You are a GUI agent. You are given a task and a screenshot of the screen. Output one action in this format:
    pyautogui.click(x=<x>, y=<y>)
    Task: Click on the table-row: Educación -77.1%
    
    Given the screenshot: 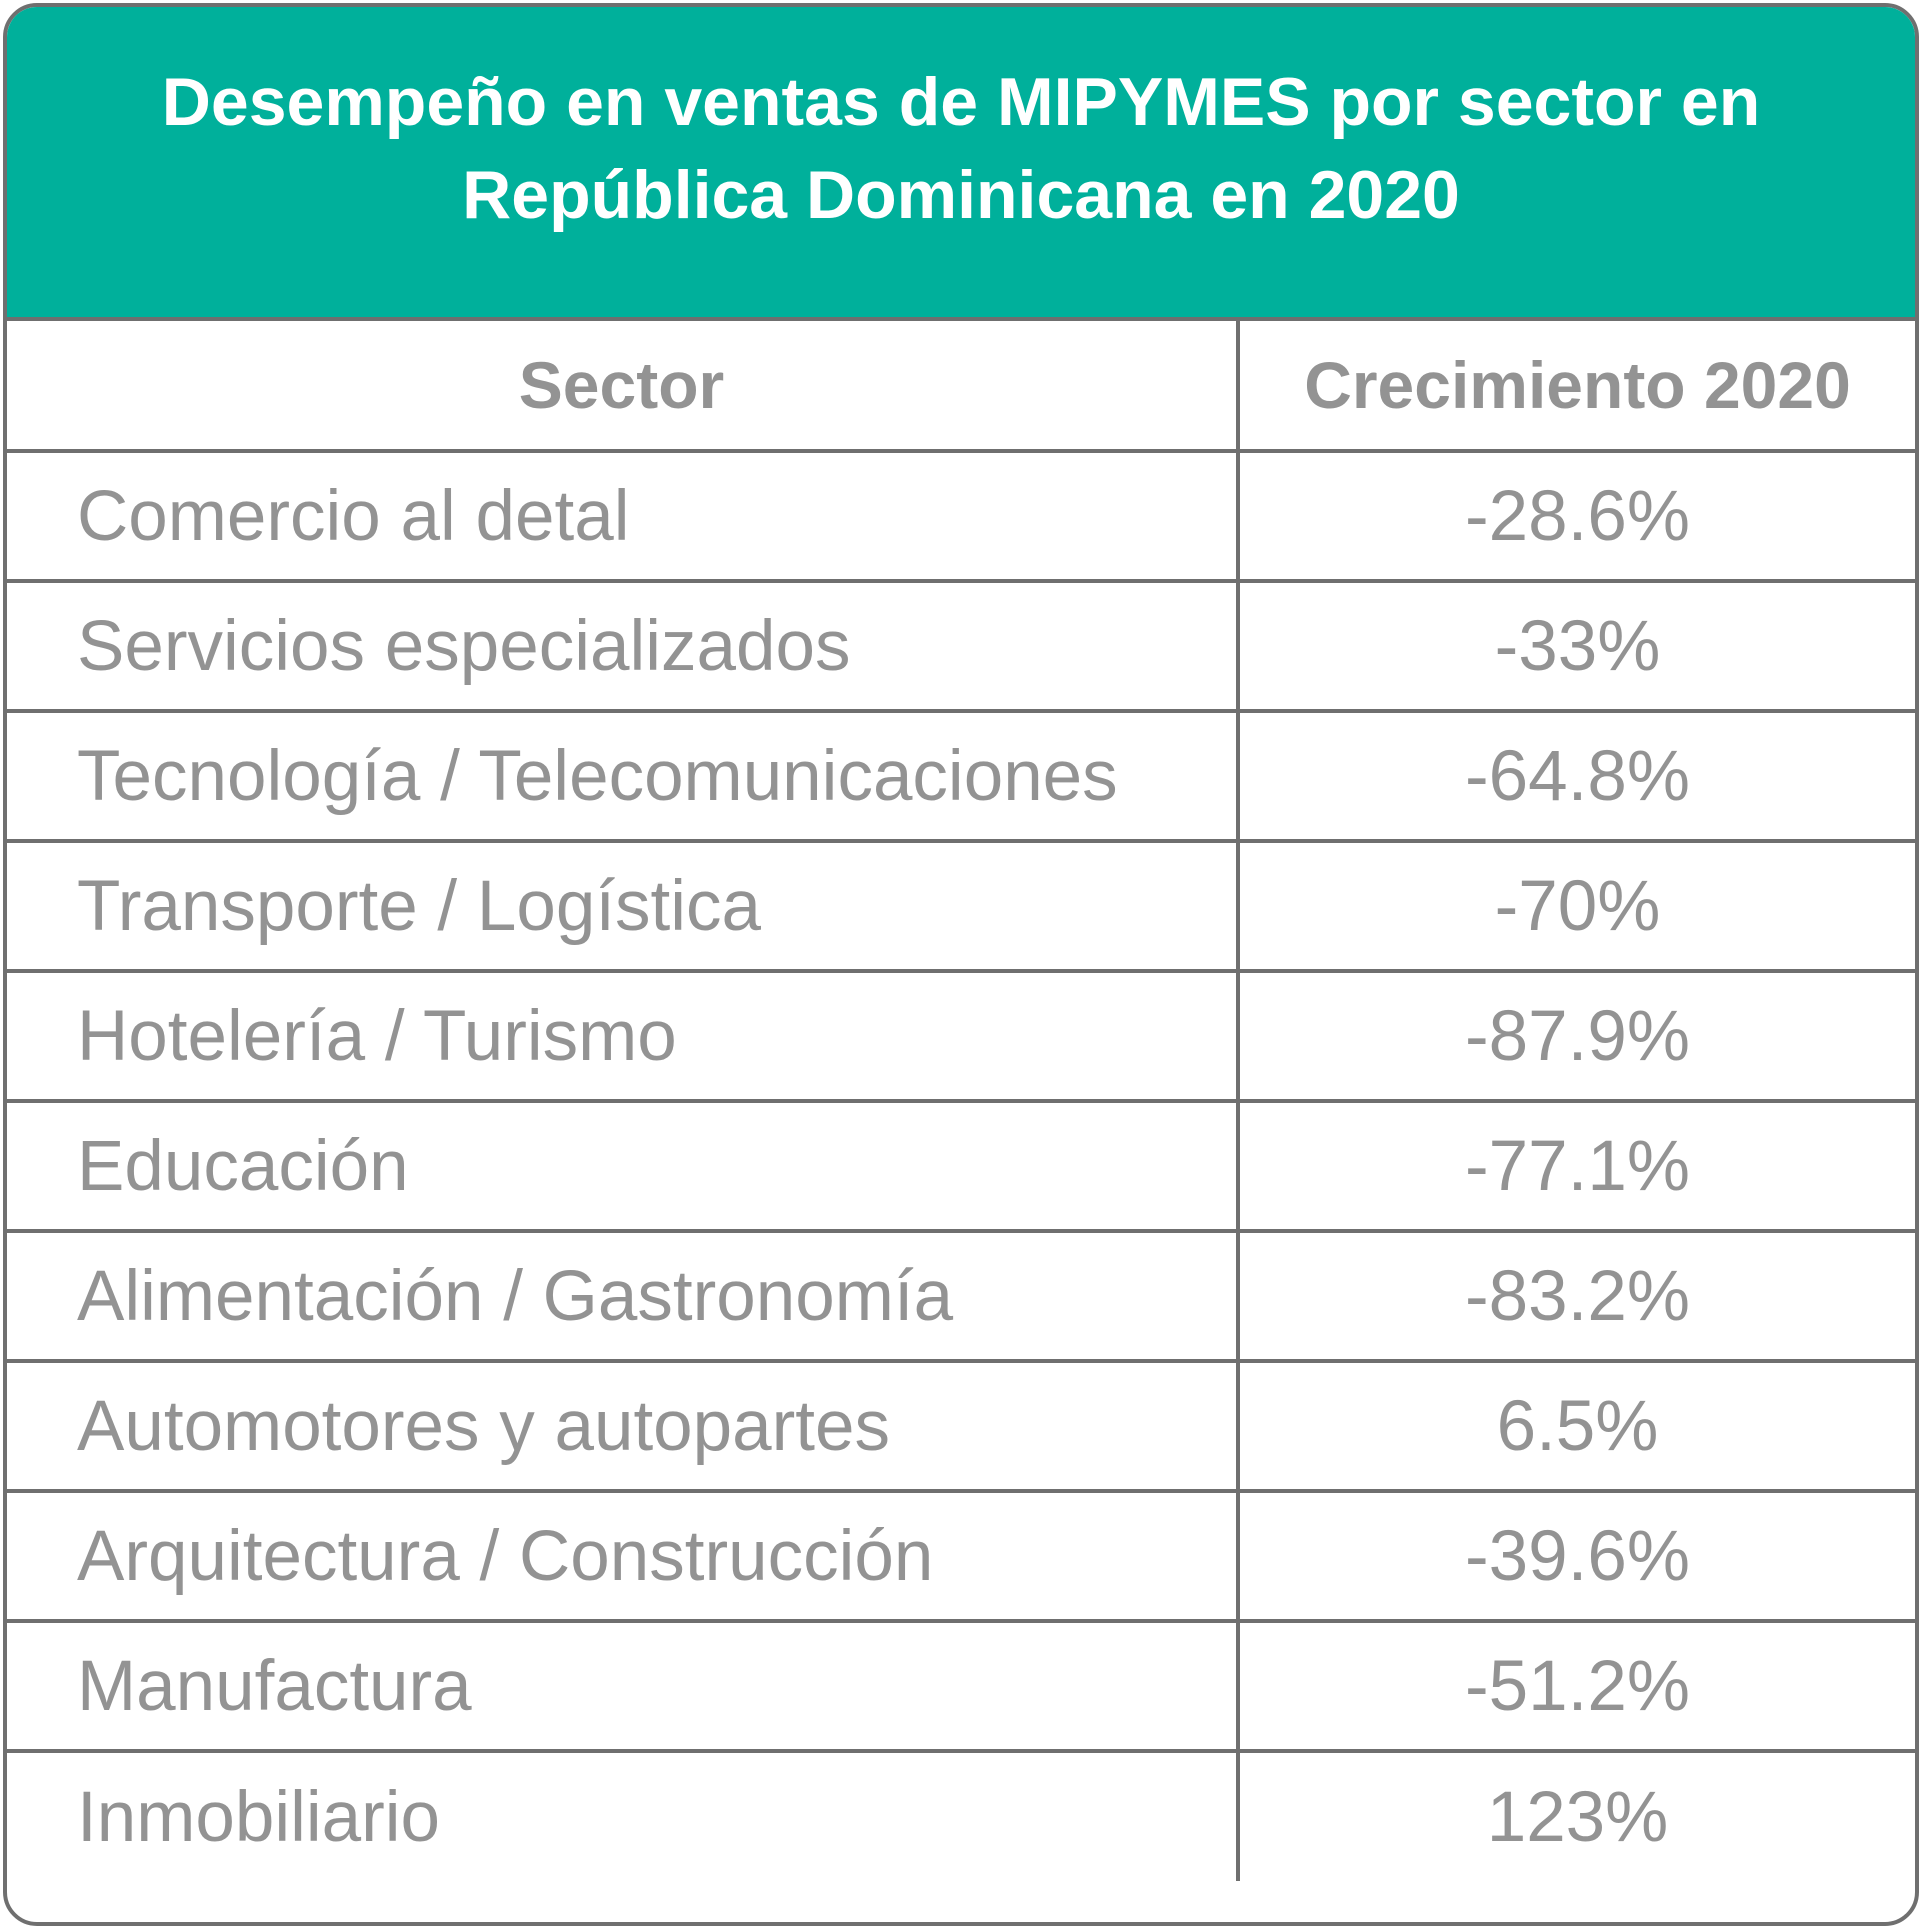 What is the action you would take?
    pyautogui.click(x=961, y=1167)
    